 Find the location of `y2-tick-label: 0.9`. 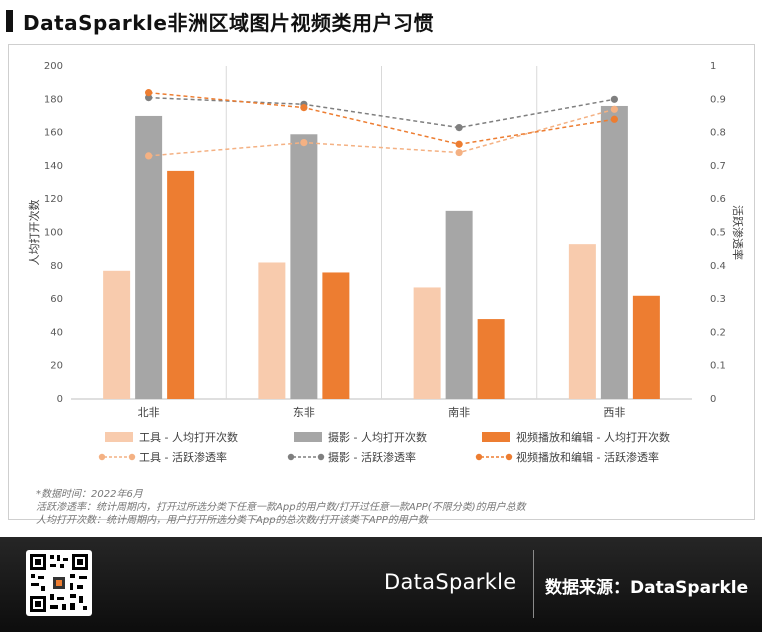

y2-tick-label: 0.9 is located at coordinates (718, 99).